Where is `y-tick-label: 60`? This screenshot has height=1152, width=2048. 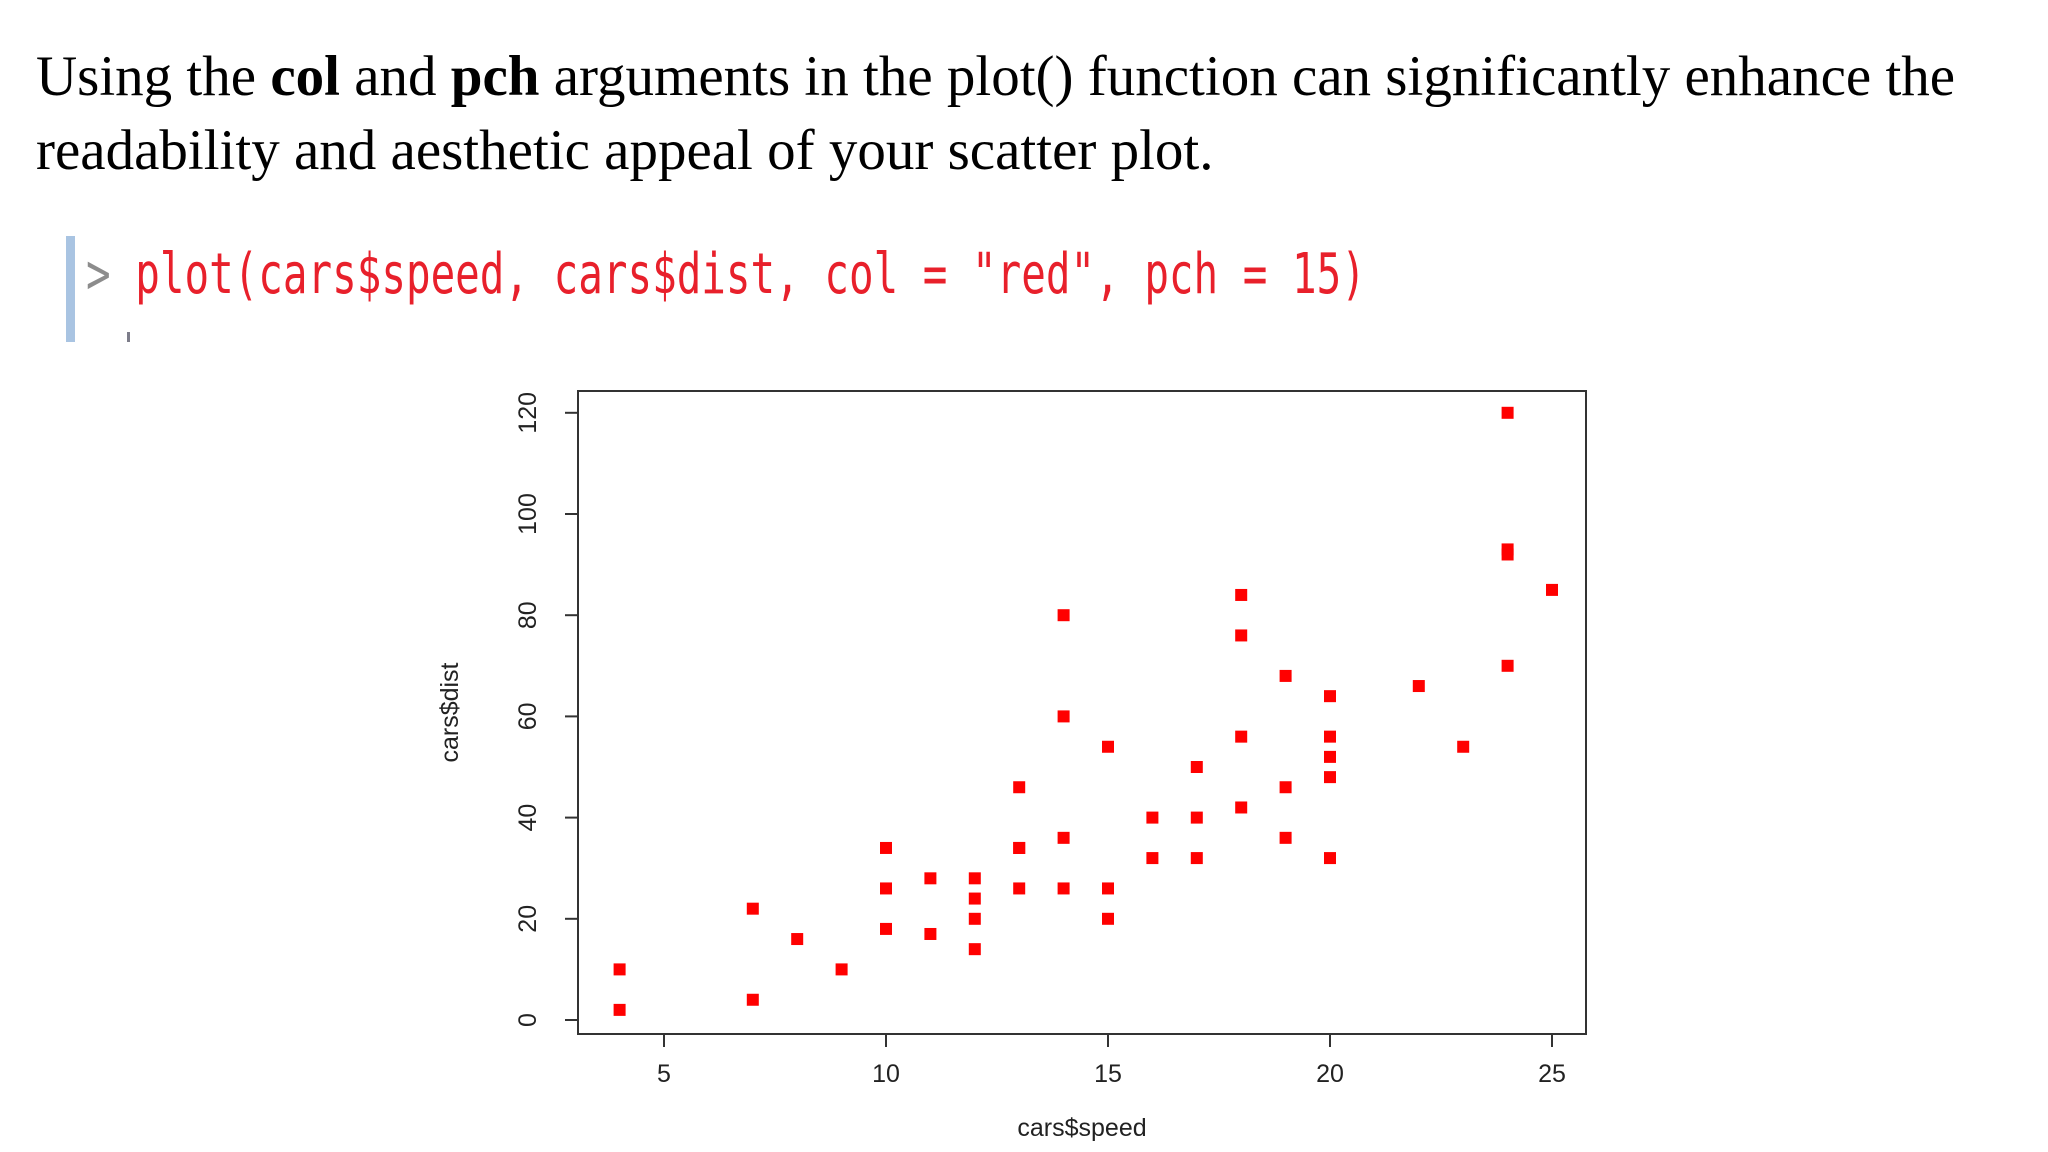 y-tick-label: 60 is located at coordinates (528, 716).